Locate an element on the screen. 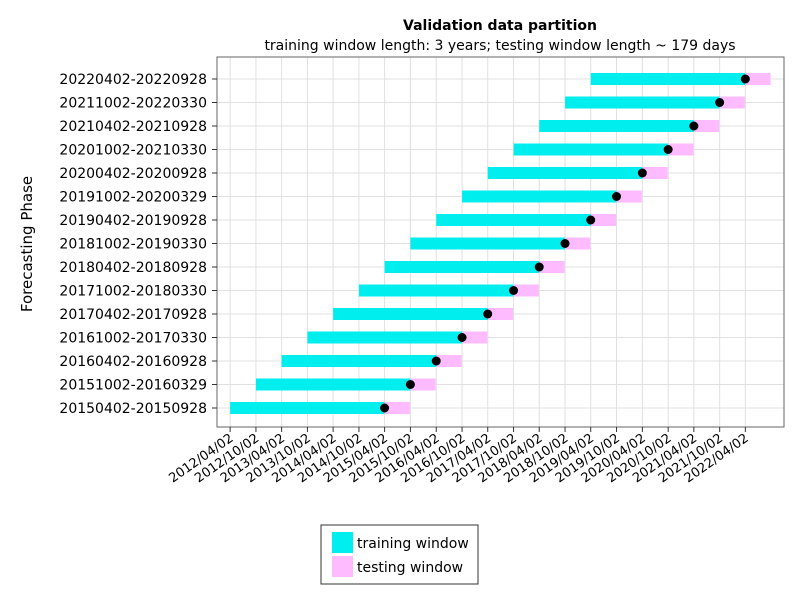 Image resolution: width=800 pixels, height=600 pixels. y-tick-label: 20211002-20220330 is located at coordinates (133, 104).